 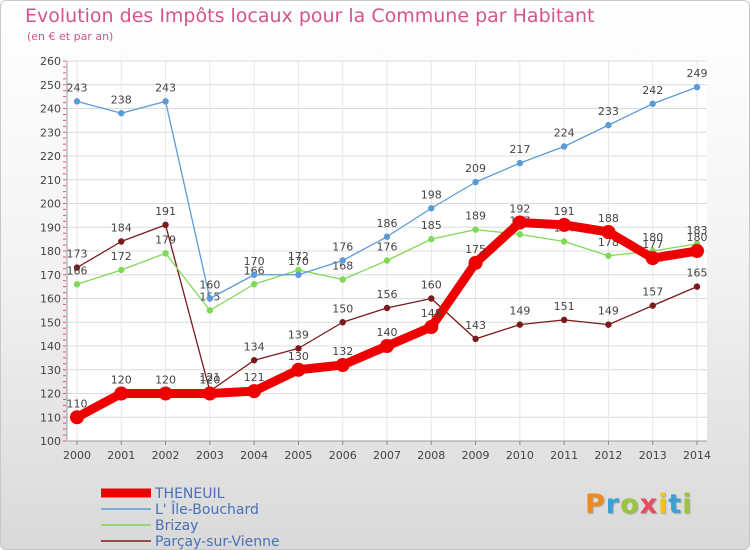 What do you see at coordinates (475, 168) in the screenshot?
I see `data-label: 209` at bounding box center [475, 168].